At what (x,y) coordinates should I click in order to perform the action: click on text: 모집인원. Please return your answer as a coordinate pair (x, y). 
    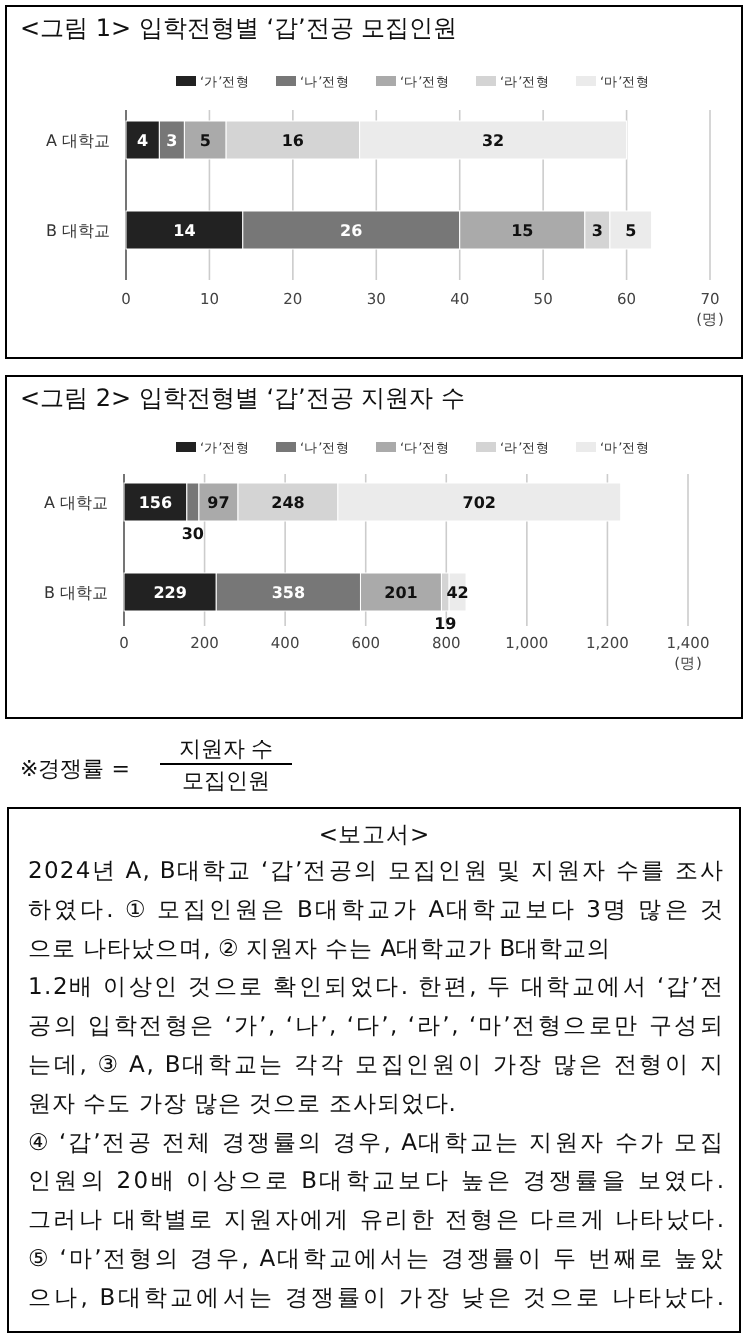
    Looking at the image, I should click on (226, 781).